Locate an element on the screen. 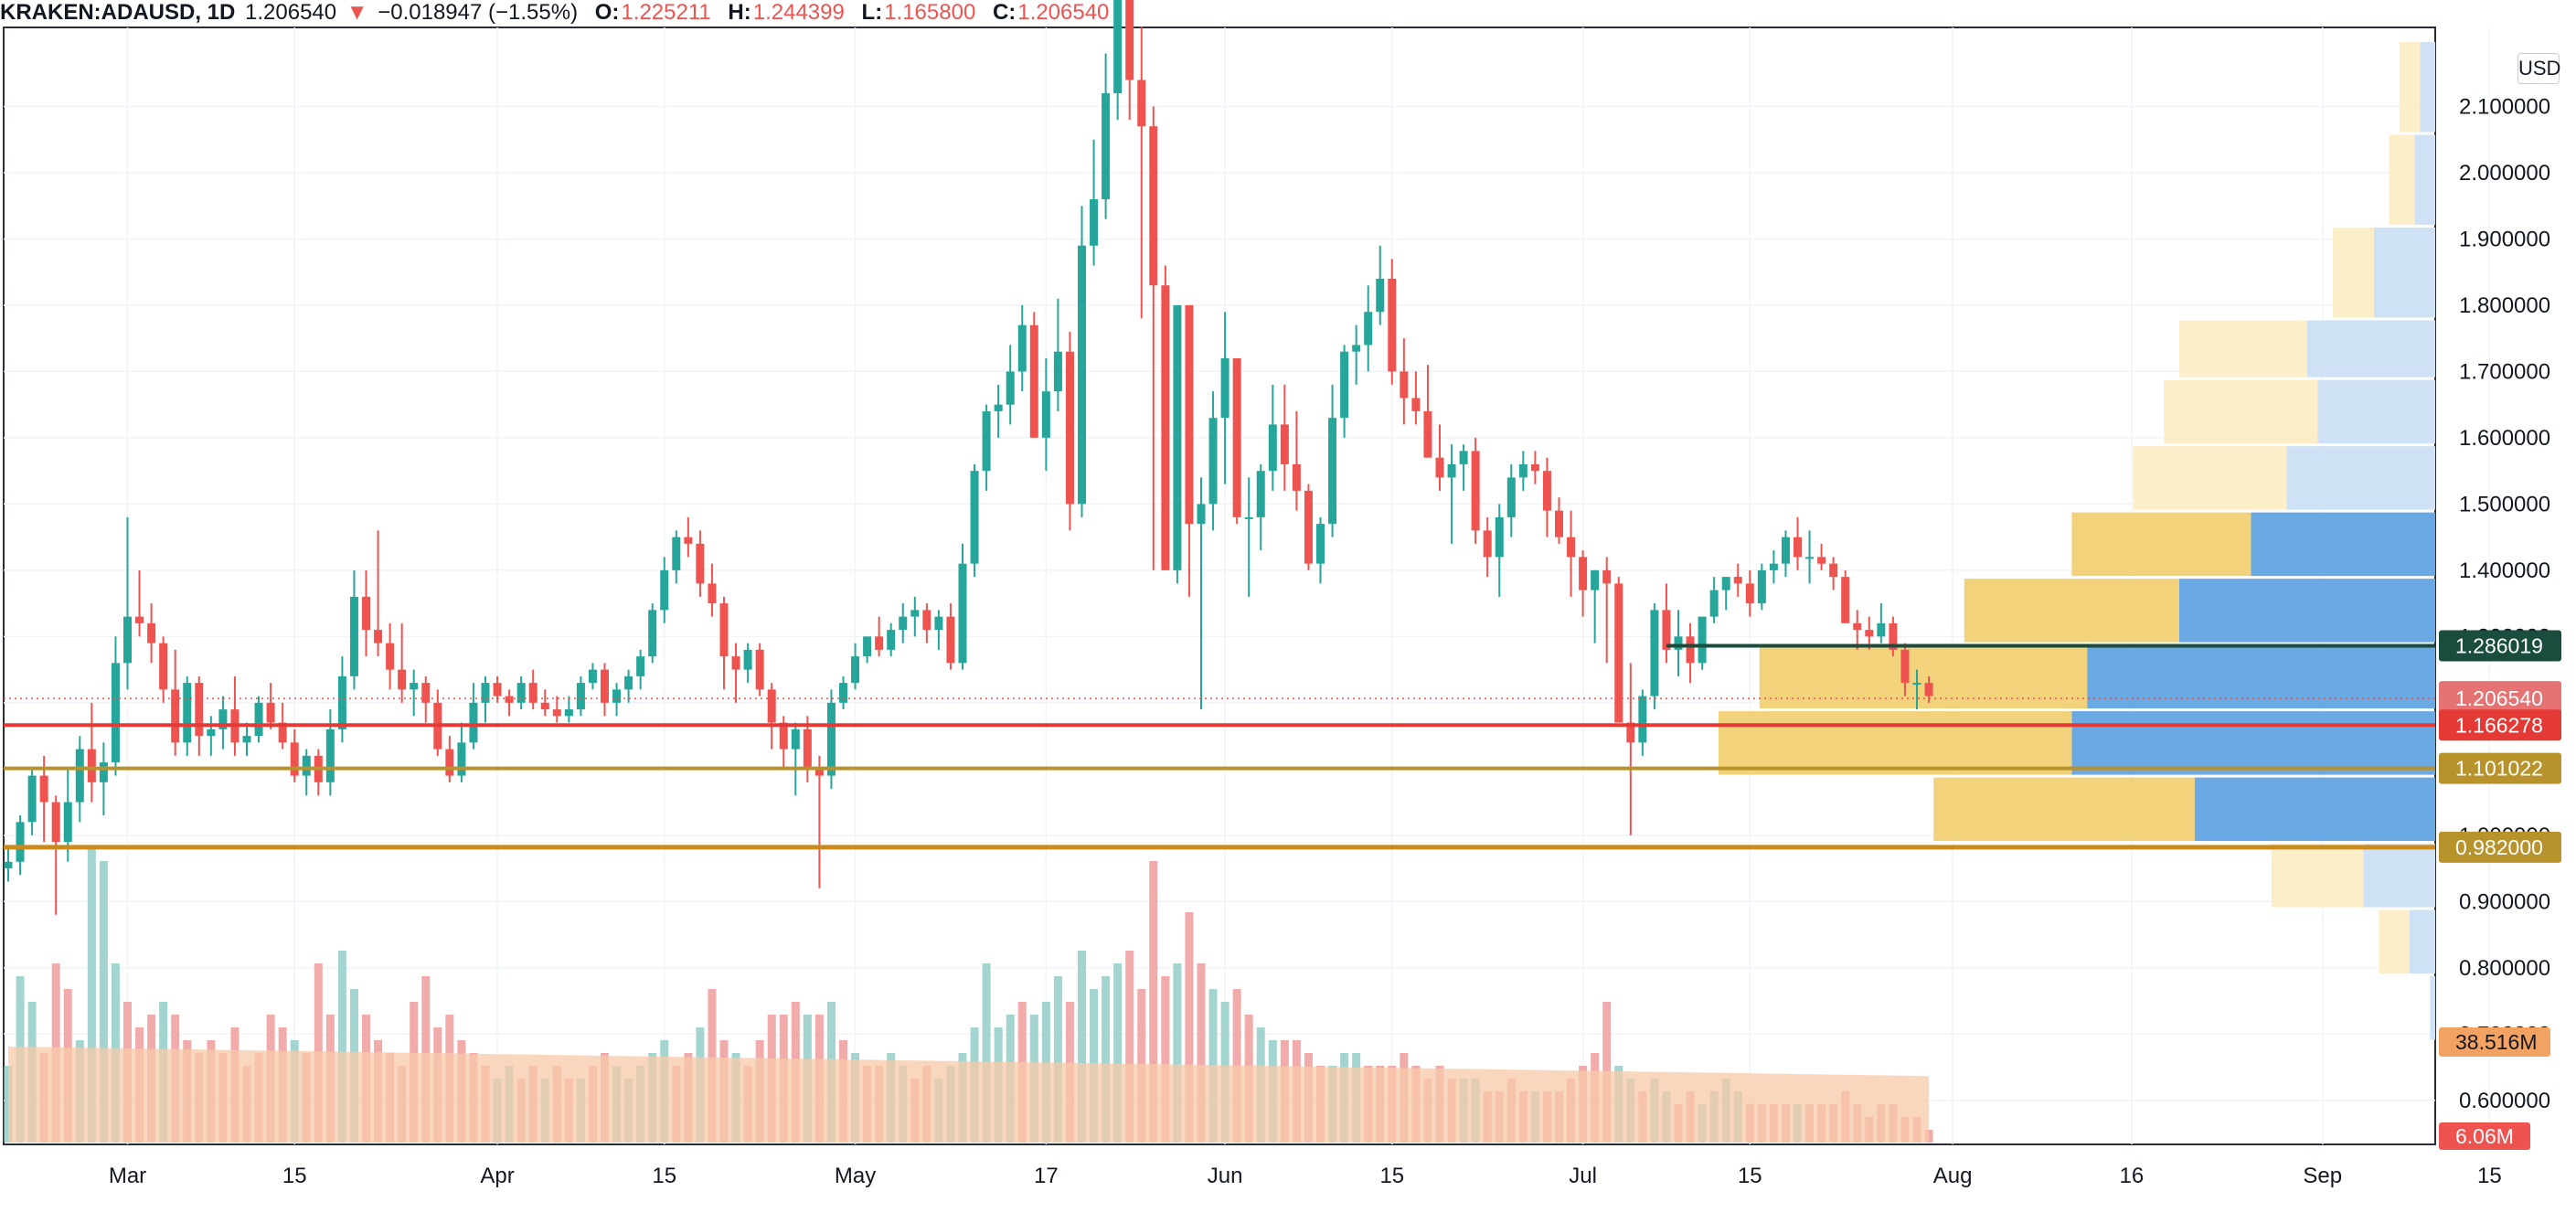 The width and height of the screenshot is (2576, 1223). y-tick-label: 0.600000 is located at coordinates (2504, 1101).